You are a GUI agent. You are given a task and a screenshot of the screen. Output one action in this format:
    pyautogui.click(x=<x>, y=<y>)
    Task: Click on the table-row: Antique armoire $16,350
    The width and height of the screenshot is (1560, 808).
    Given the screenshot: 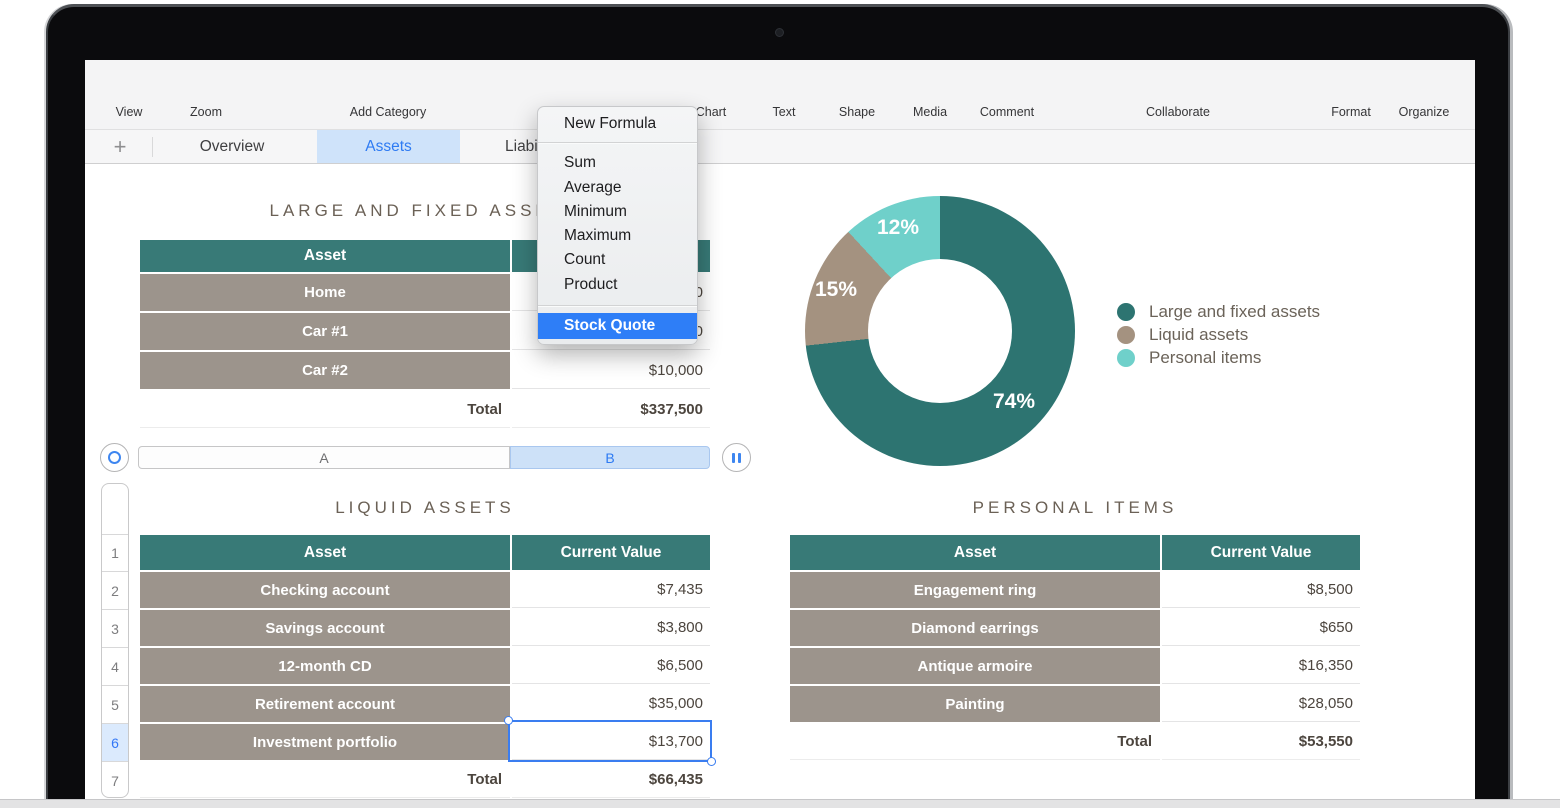 What is the action you would take?
    pyautogui.click(x=1075, y=666)
    